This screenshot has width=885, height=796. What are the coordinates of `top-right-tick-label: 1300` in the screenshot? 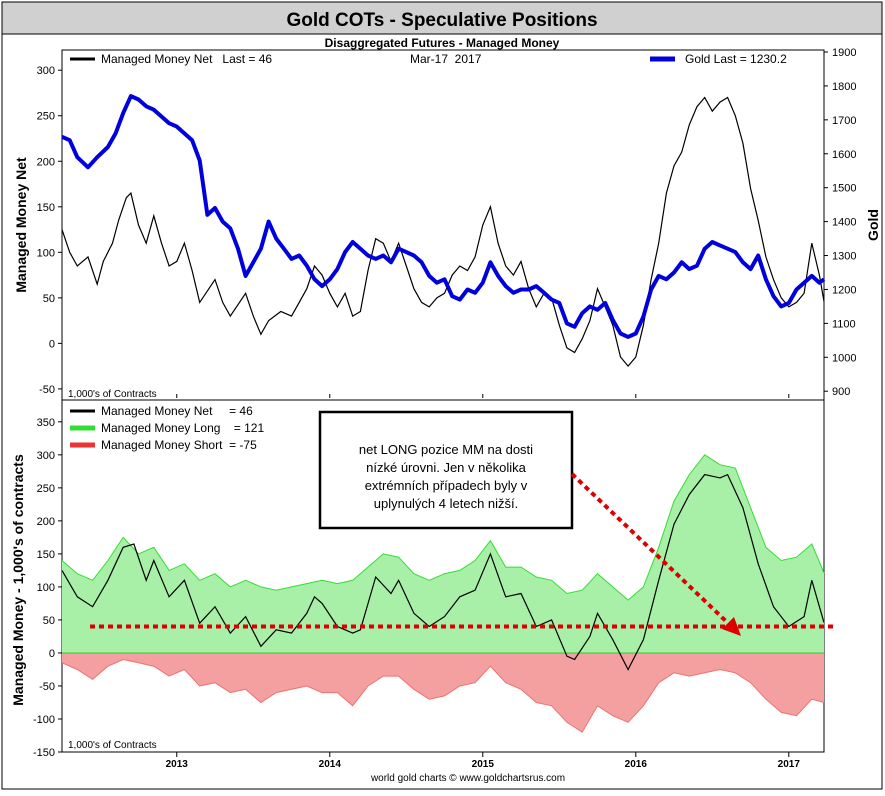 It's located at (844, 257).